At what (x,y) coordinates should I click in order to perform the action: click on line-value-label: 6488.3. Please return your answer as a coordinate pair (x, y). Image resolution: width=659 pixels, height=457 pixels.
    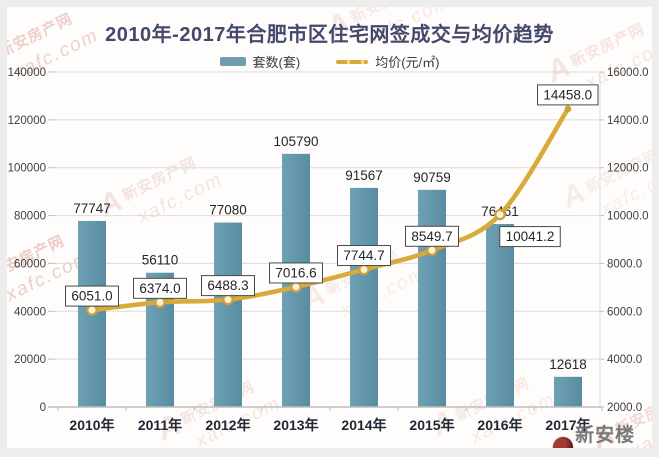
    Looking at the image, I should click on (227, 285).